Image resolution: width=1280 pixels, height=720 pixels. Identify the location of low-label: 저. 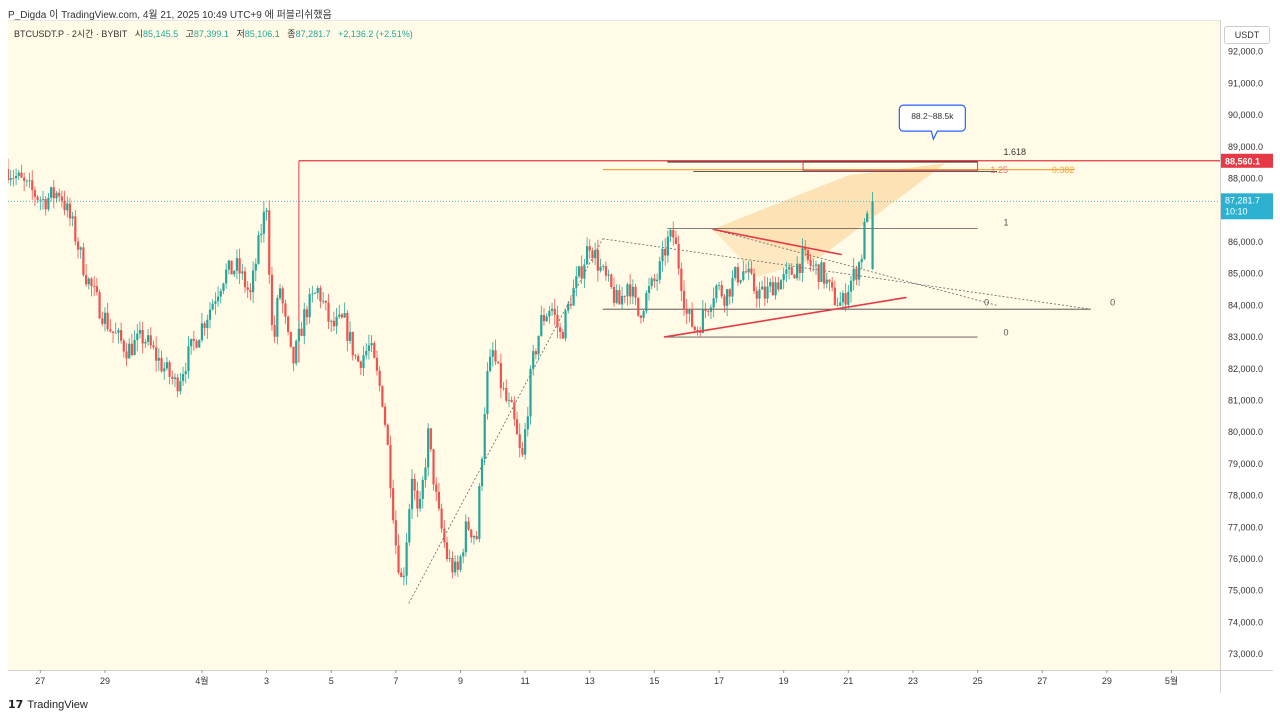
(240, 34).